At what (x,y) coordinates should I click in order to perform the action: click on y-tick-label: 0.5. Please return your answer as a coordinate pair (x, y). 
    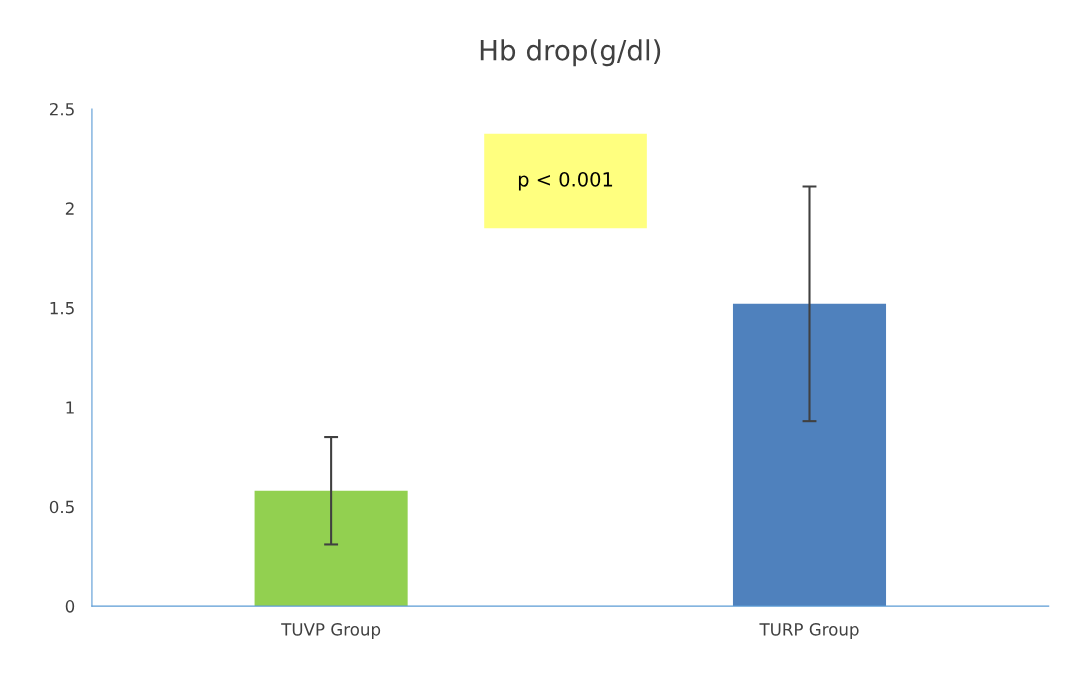
    Looking at the image, I should click on (61, 507).